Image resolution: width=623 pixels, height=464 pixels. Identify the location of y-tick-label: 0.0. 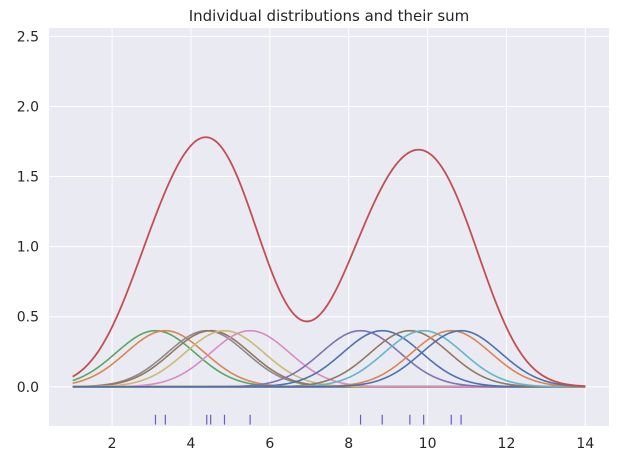
(28, 388).